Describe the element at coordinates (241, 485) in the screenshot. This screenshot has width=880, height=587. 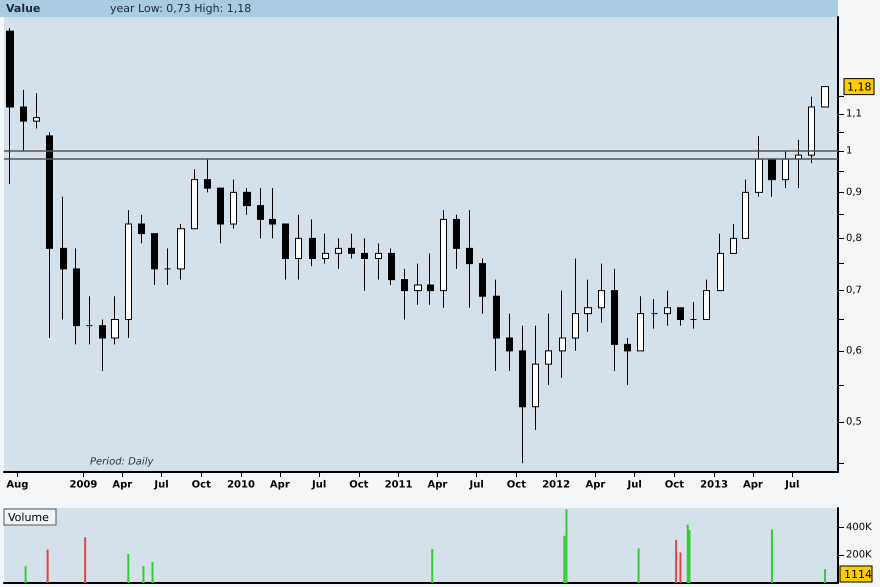
I see `x-tick-label: 2010` at that location.